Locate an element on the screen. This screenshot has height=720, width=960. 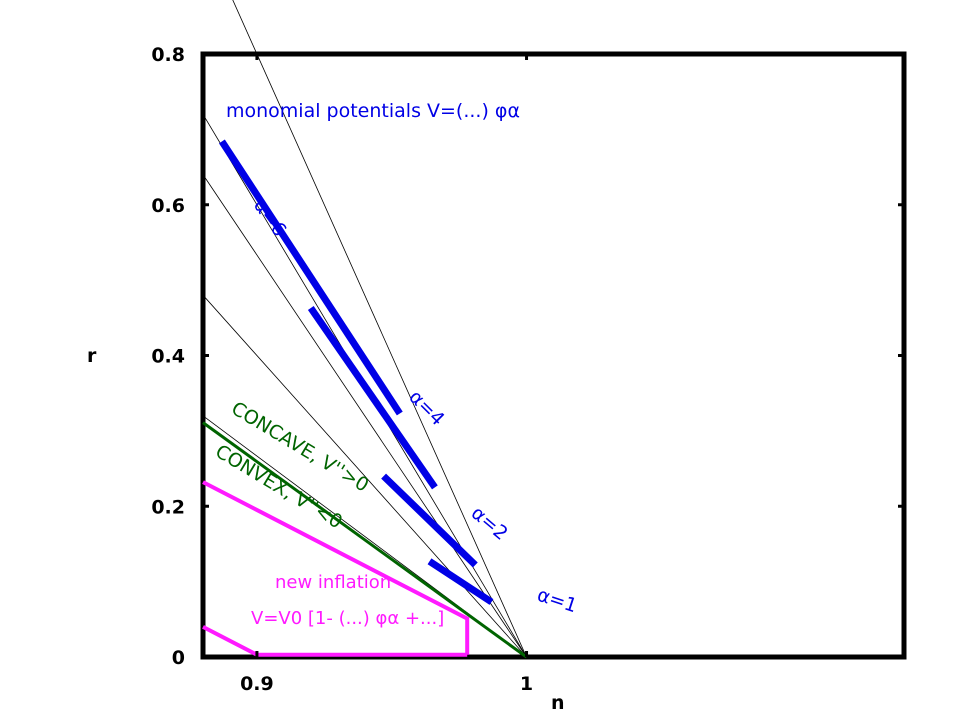
y-tick-label-1: 0.2 is located at coordinates (168, 507).